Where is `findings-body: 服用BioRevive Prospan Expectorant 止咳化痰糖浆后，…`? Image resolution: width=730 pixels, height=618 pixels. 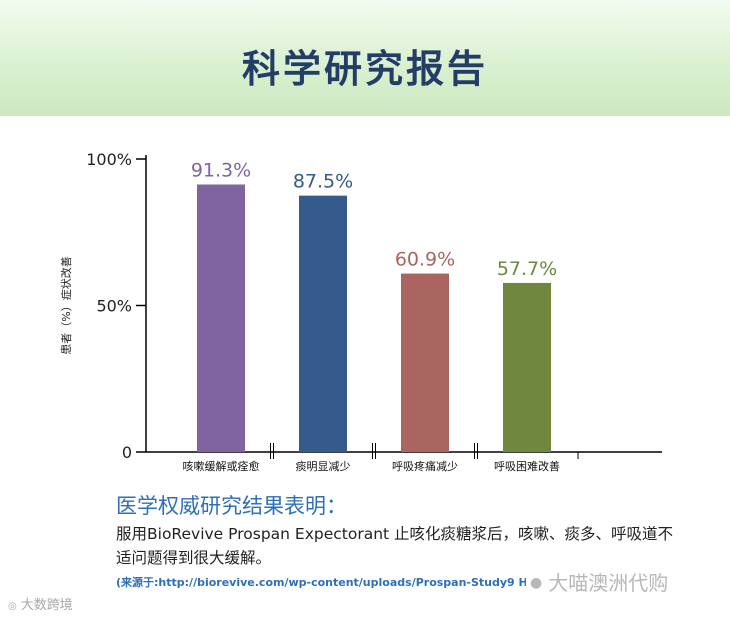 findings-body: 服用BioRevive Prospan Expectorant 止咳化痰糖浆后，… is located at coordinates (395, 546).